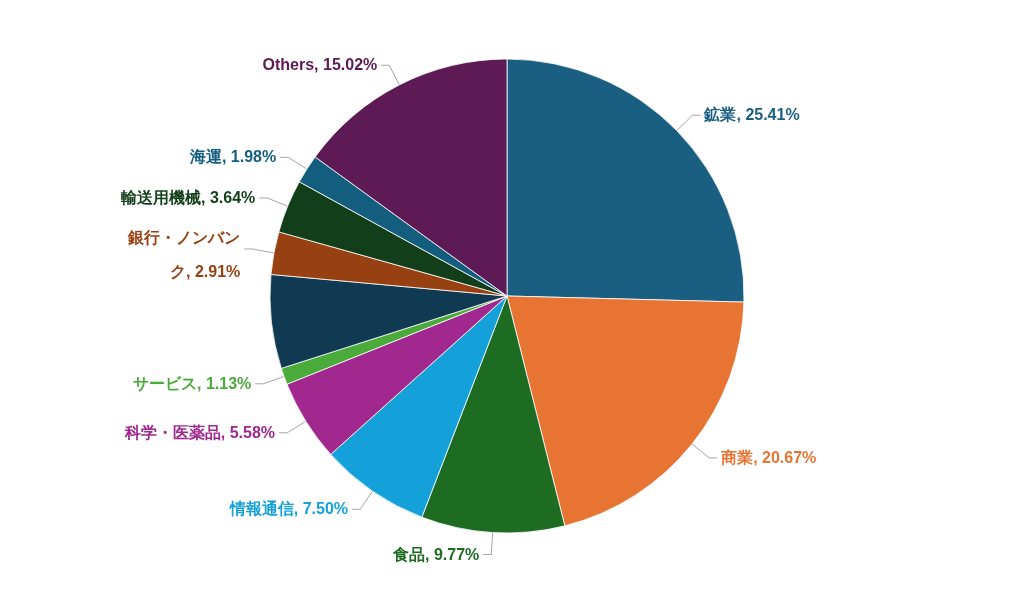  What do you see at coordinates (320, 65) in the screenshot?
I see `slice-label: Others, 15.02%` at bounding box center [320, 65].